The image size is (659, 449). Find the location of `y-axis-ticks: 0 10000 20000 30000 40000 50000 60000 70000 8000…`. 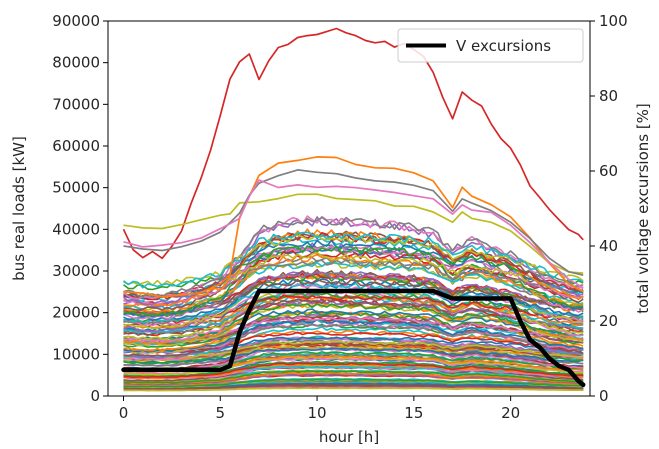

y-axis-ticks: 0 10000 20000 30000 40000 50000 60000 70000 8000… is located at coordinates (80, 208).